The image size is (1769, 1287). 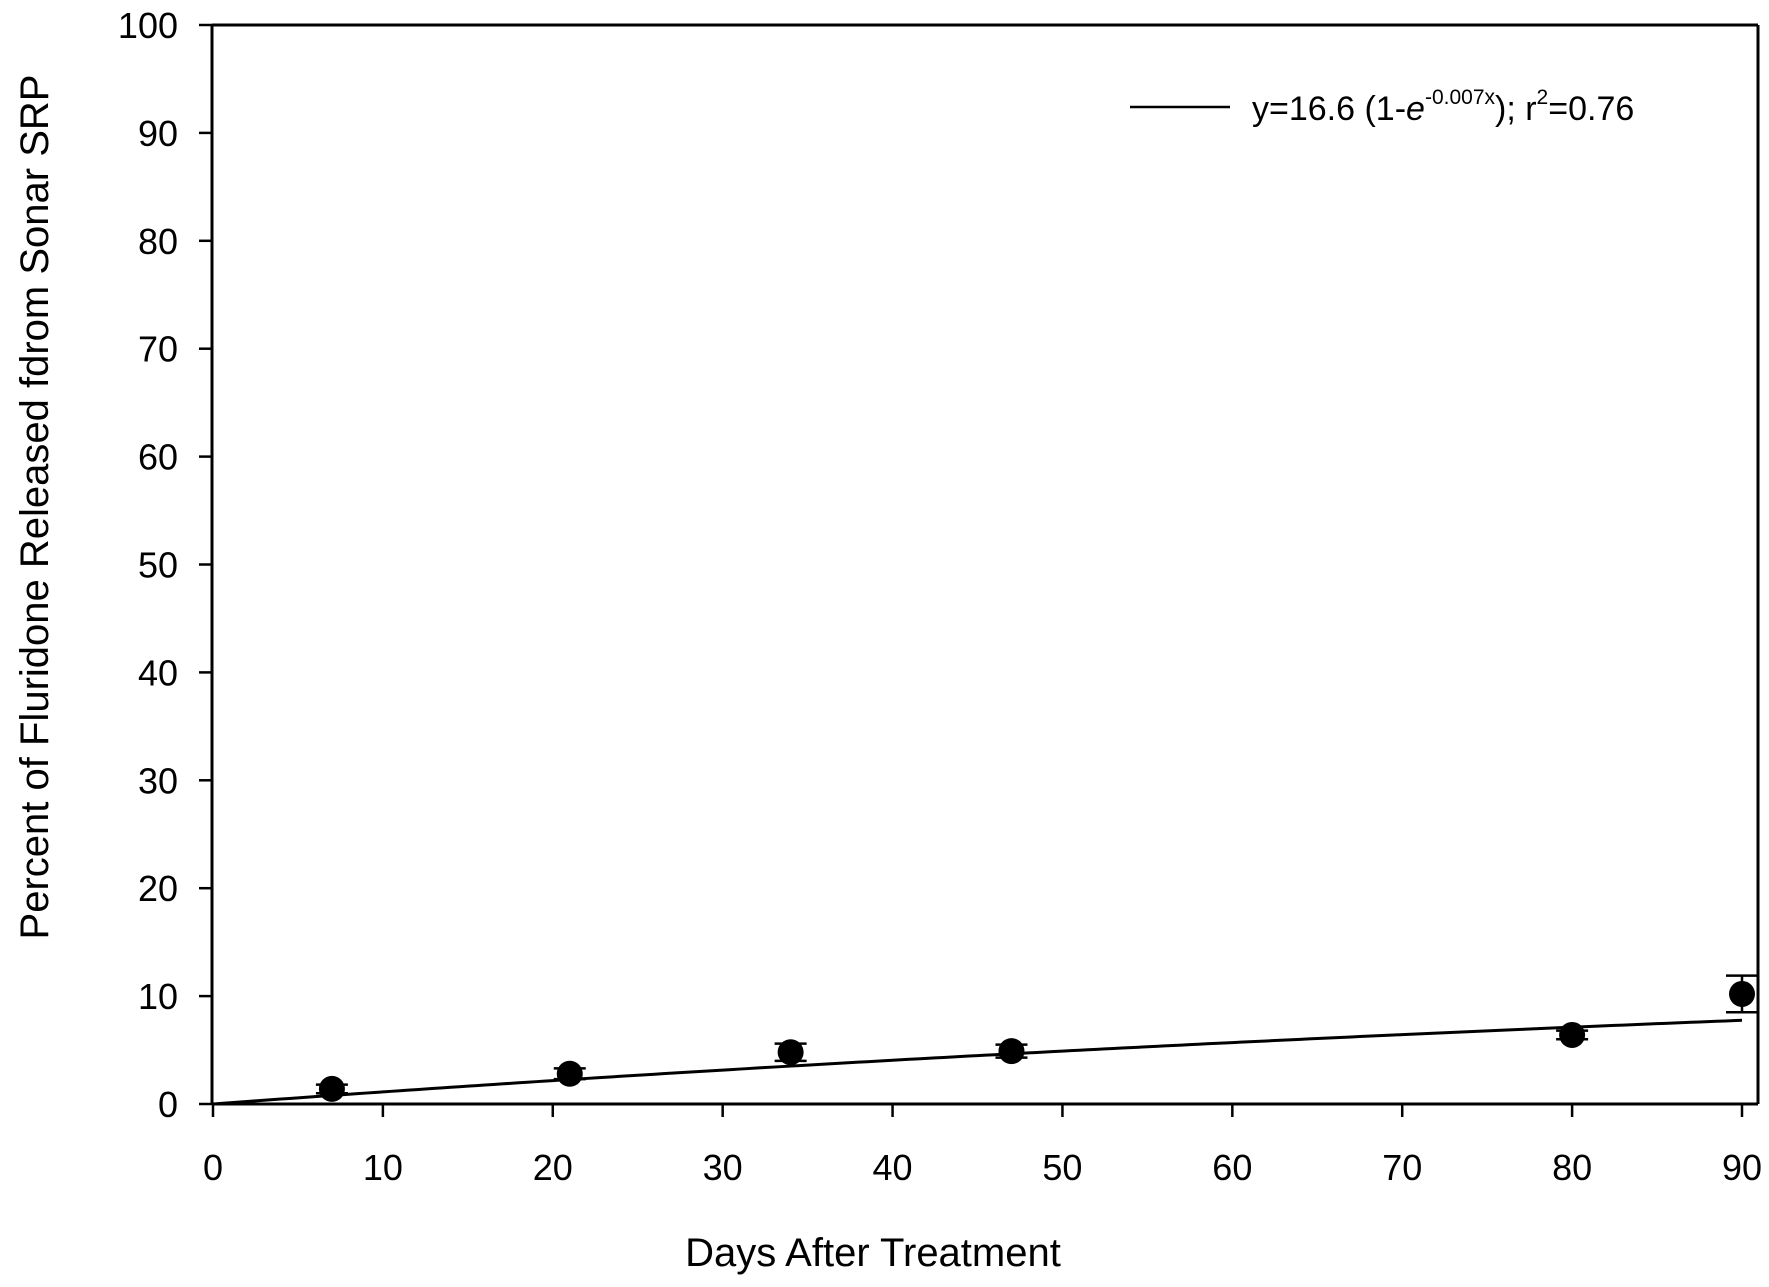 I want to click on y-axis: 0 10 20 30 40 50 60 70 80 90 100, so click(x=165, y=565).